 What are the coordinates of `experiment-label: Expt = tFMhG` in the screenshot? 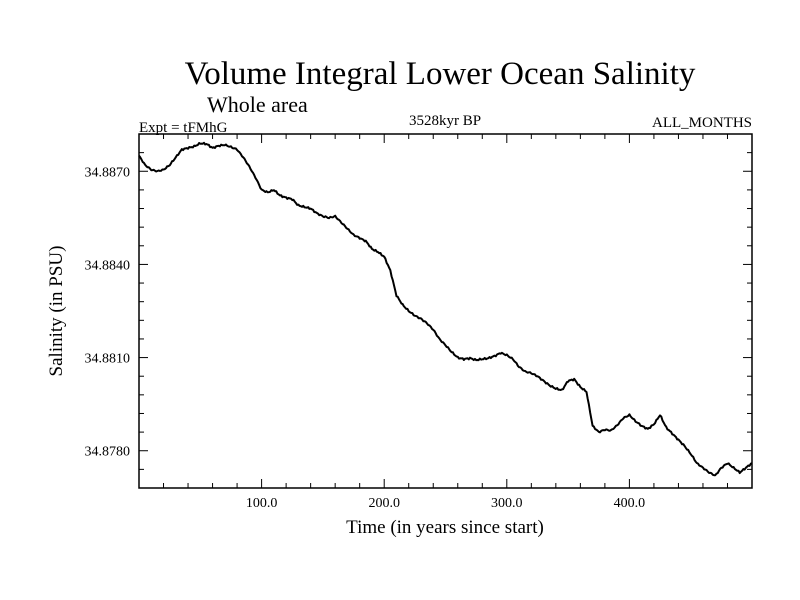 It's located at (183, 128).